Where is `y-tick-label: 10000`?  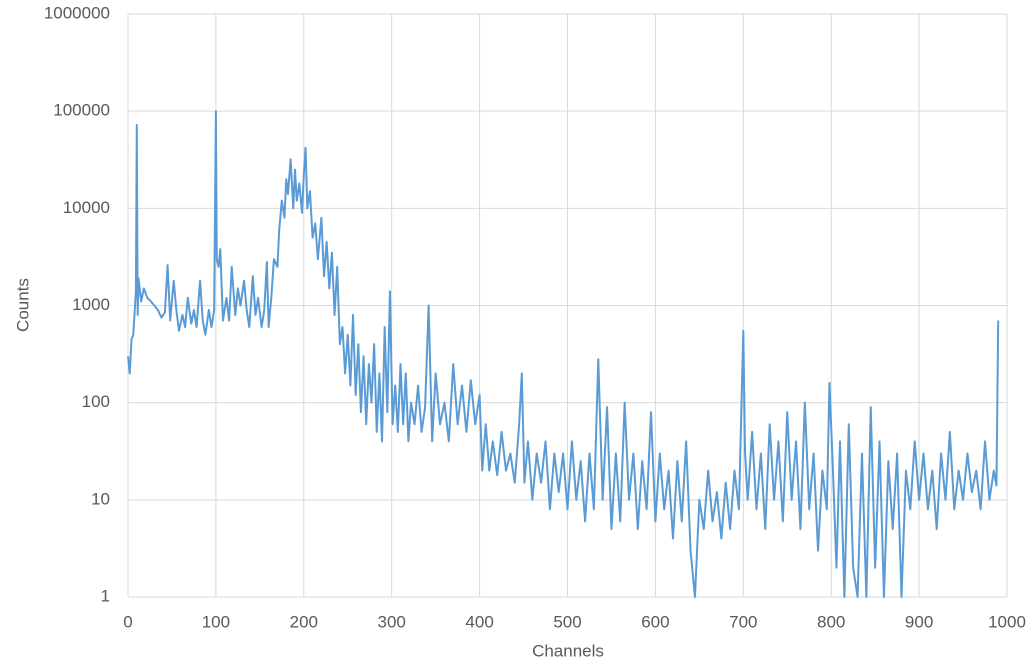 y-tick-label: 10000 is located at coordinates (86, 207).